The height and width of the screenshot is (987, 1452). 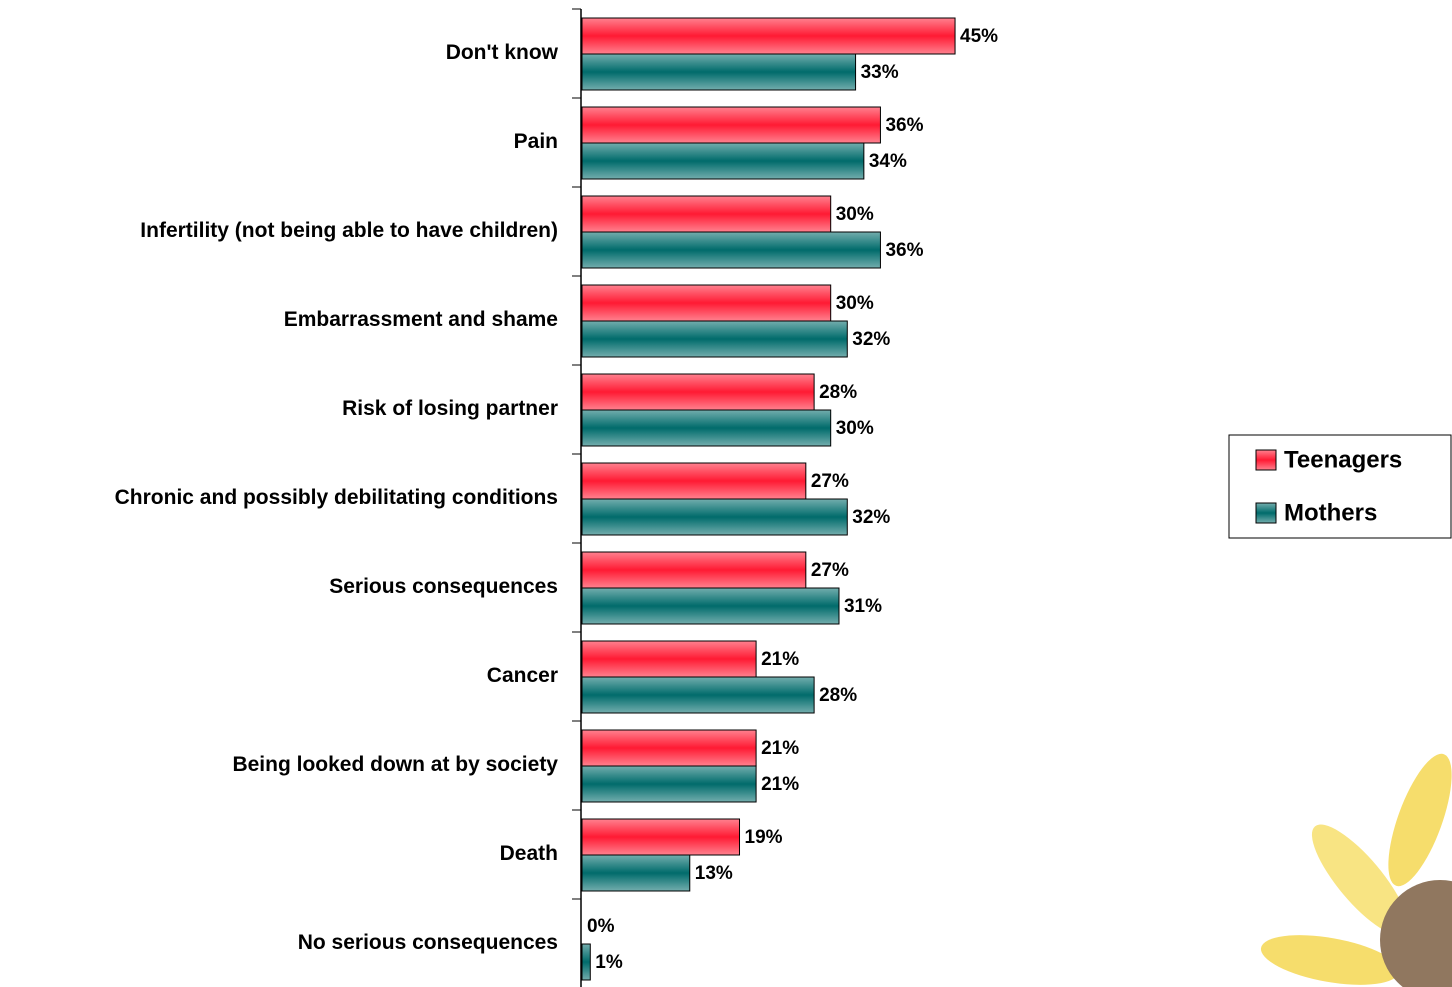 What do you see at coordinates (764, 837) in the screenshot?
I see `value-label: 19%` at bounding box center [764, 837].